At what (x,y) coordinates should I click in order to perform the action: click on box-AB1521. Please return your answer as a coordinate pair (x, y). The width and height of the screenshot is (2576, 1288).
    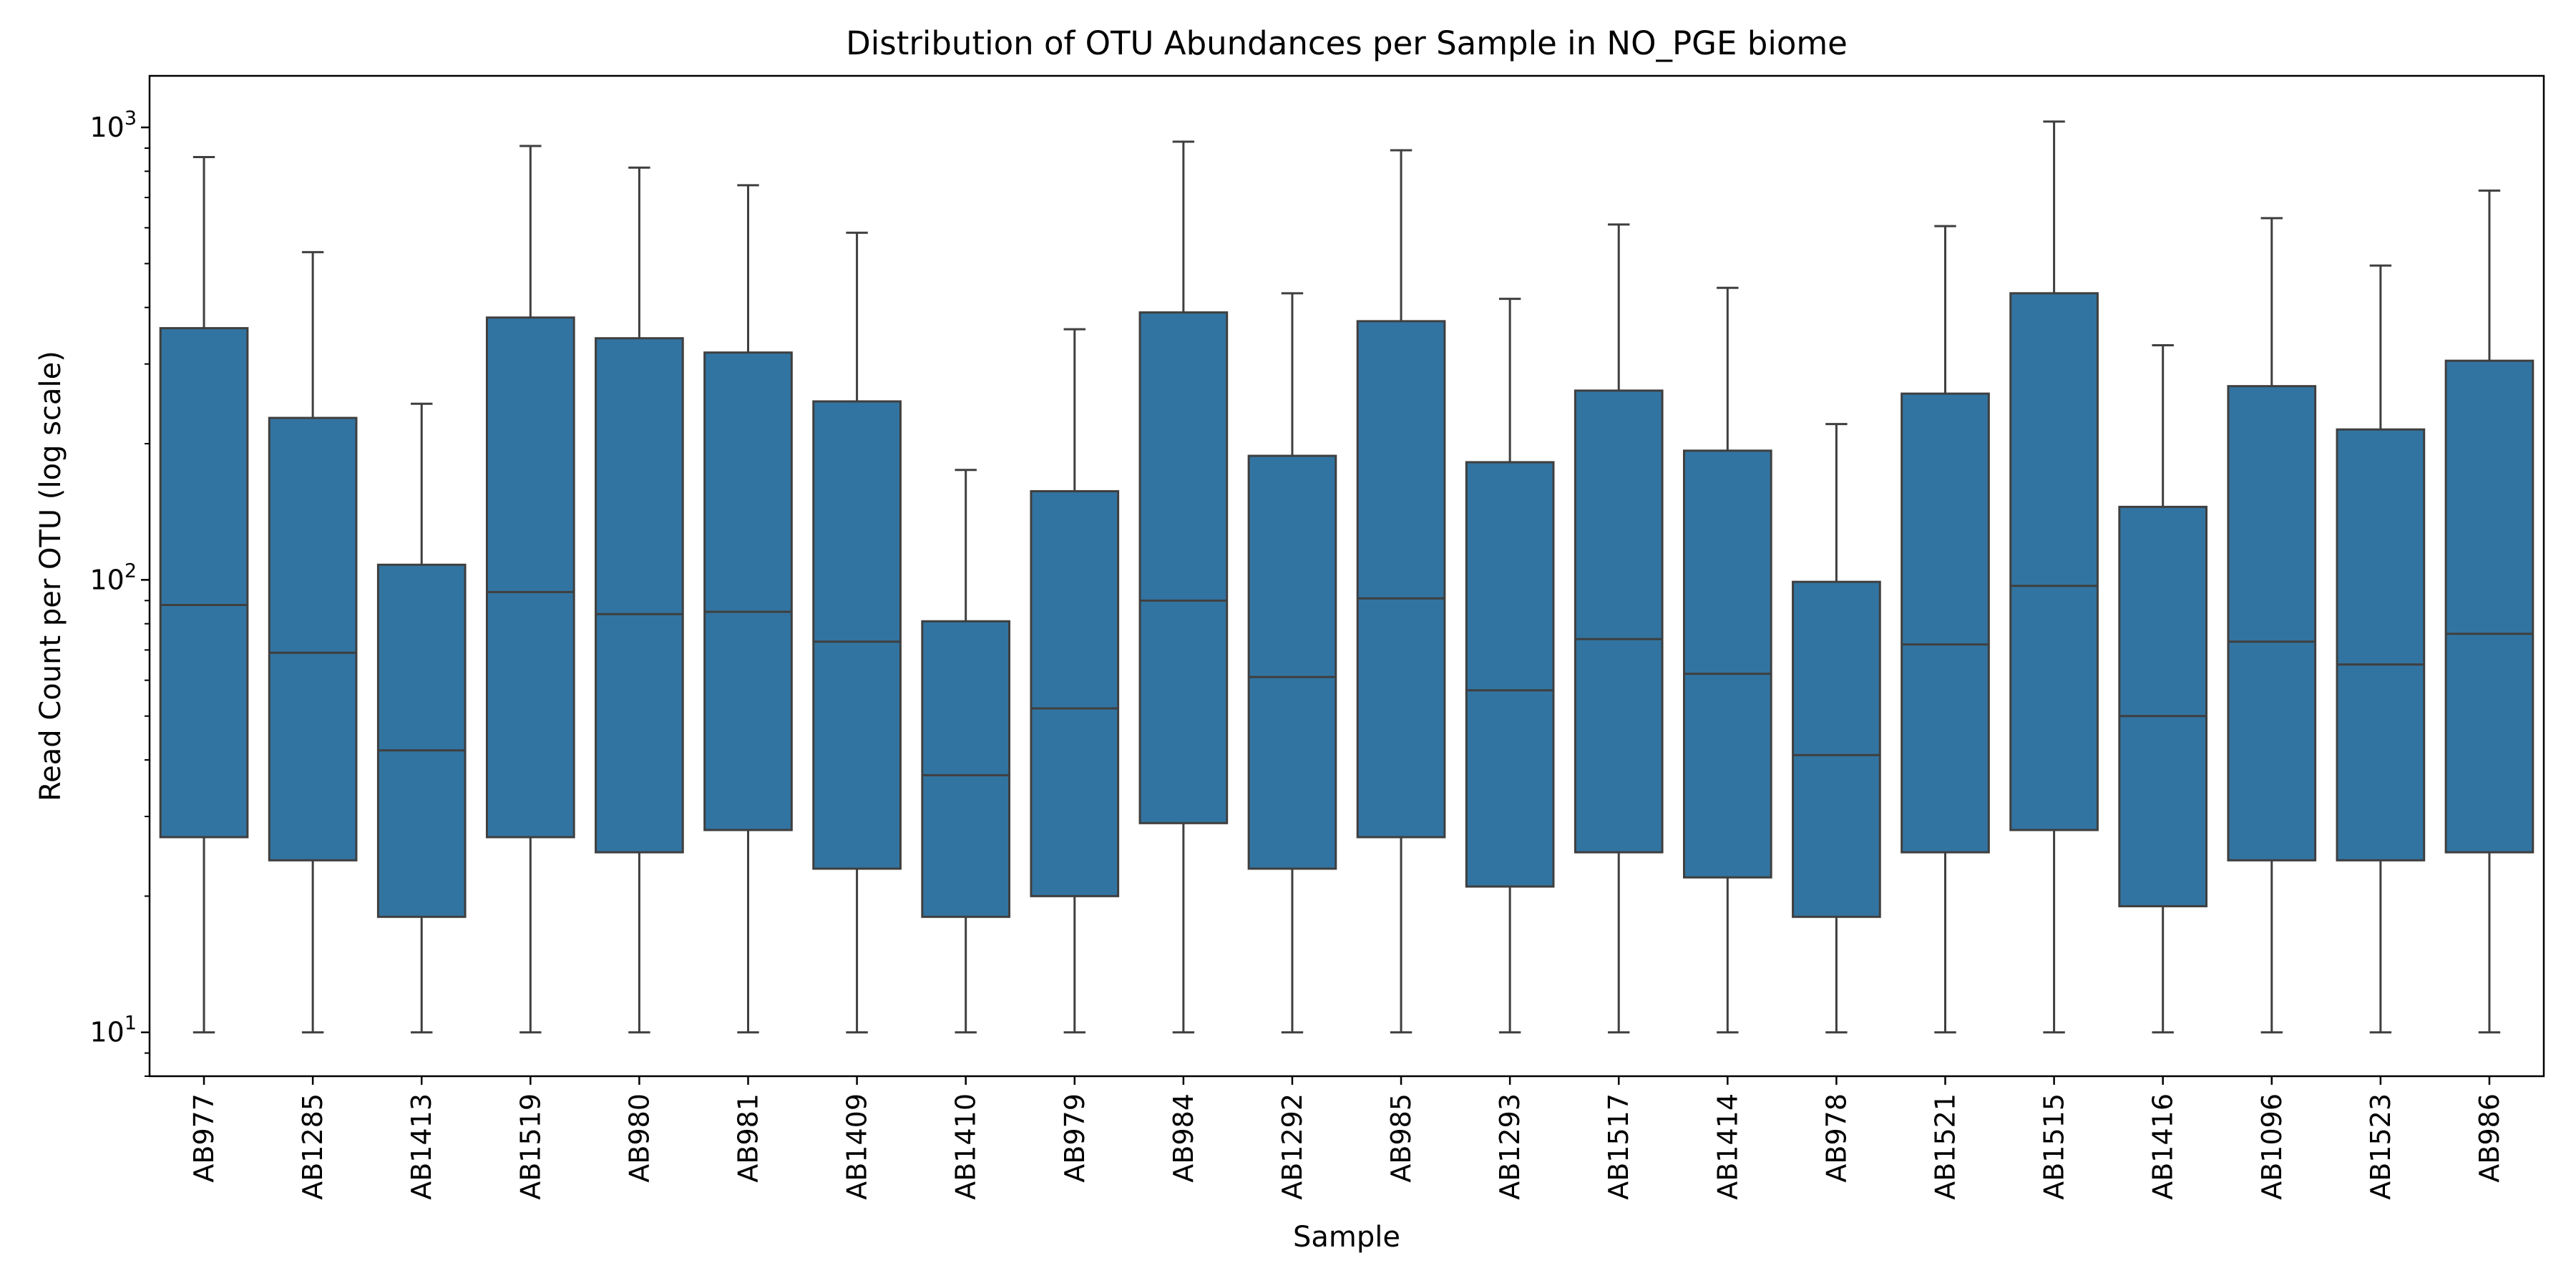
    Looking at the image, I should click on (1945, 629).